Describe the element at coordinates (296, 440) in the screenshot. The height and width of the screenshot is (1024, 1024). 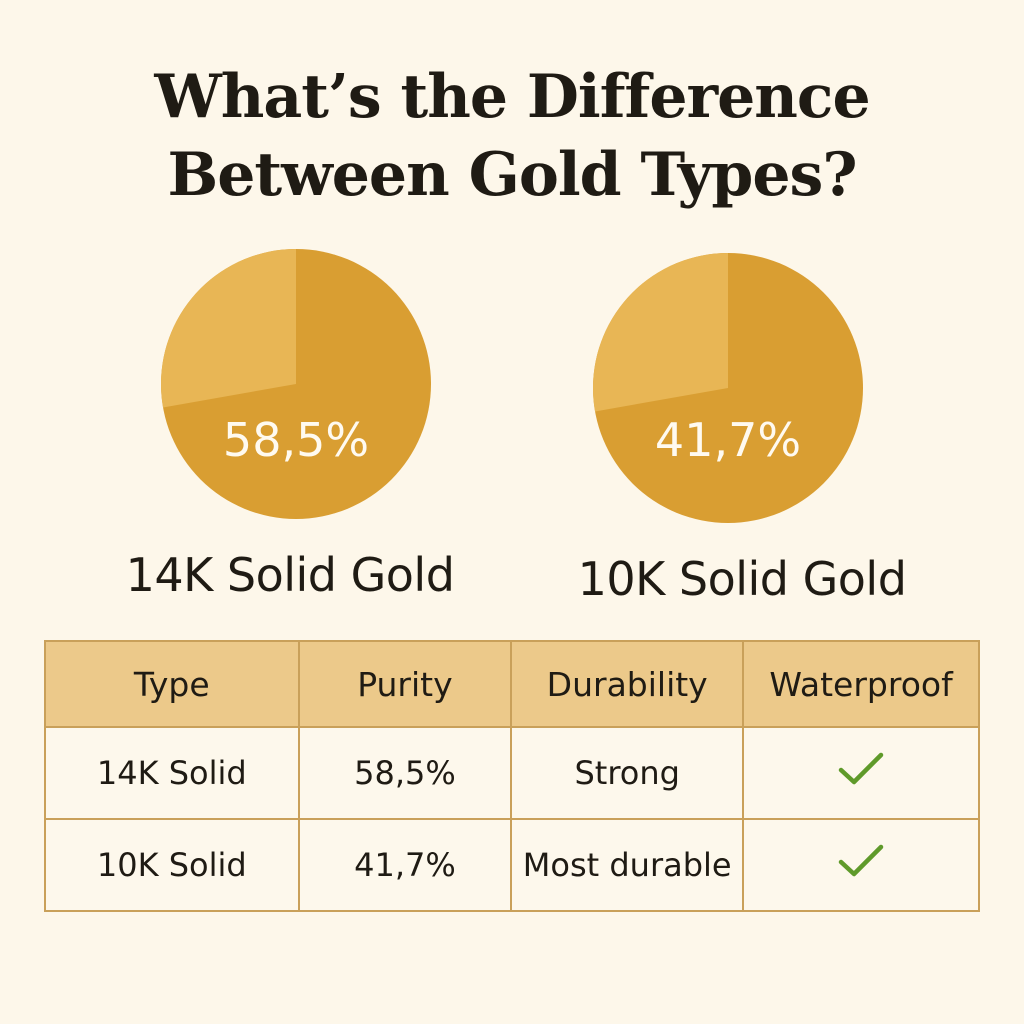
I see `pie-value-label: 58,5%` at that location.